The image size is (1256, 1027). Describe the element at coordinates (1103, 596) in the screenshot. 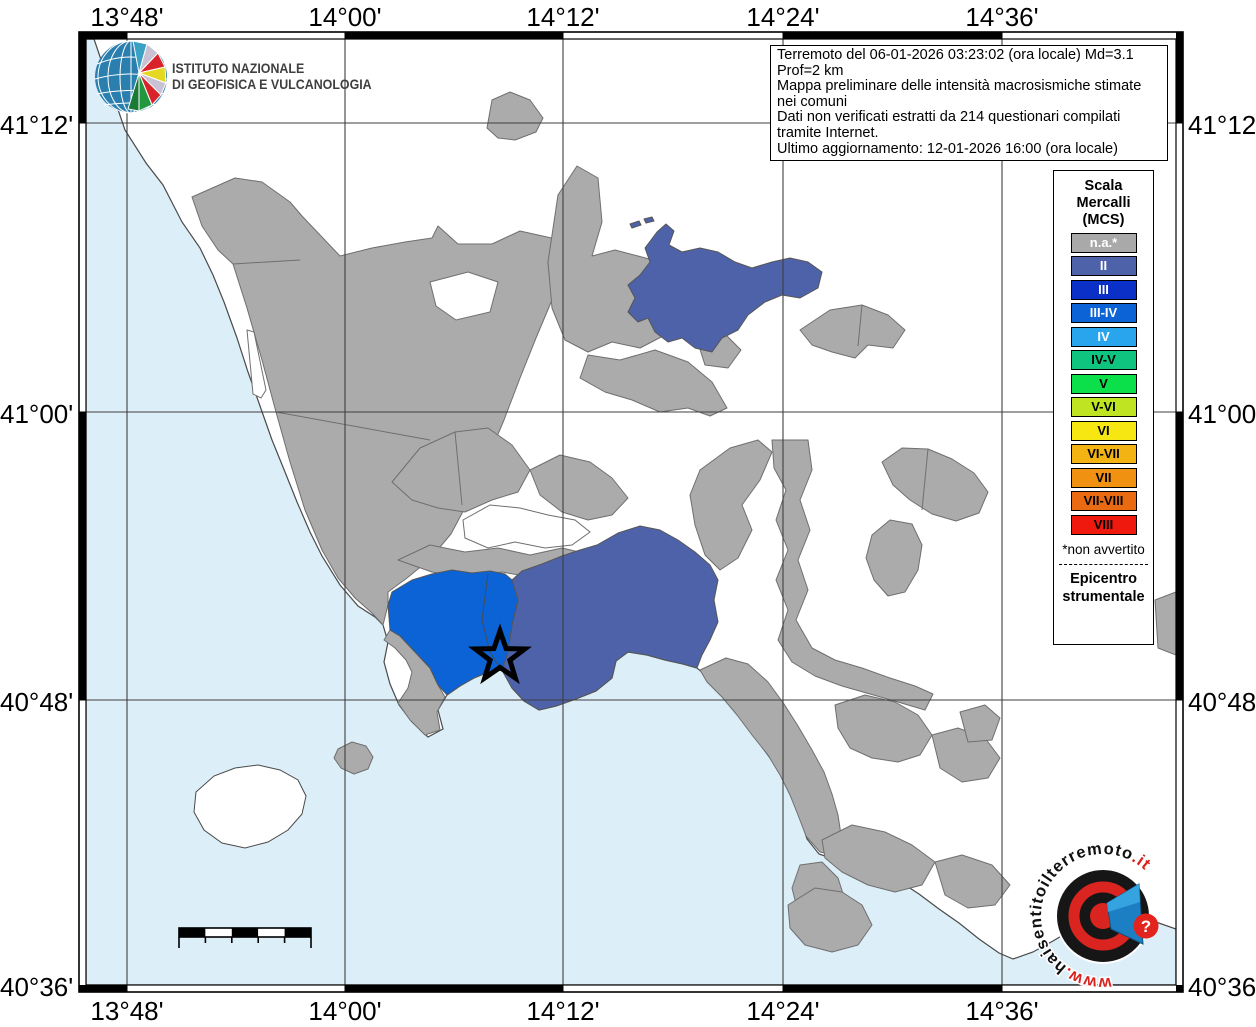

I see `legend-epicenter-line2: strumentale` at that location.